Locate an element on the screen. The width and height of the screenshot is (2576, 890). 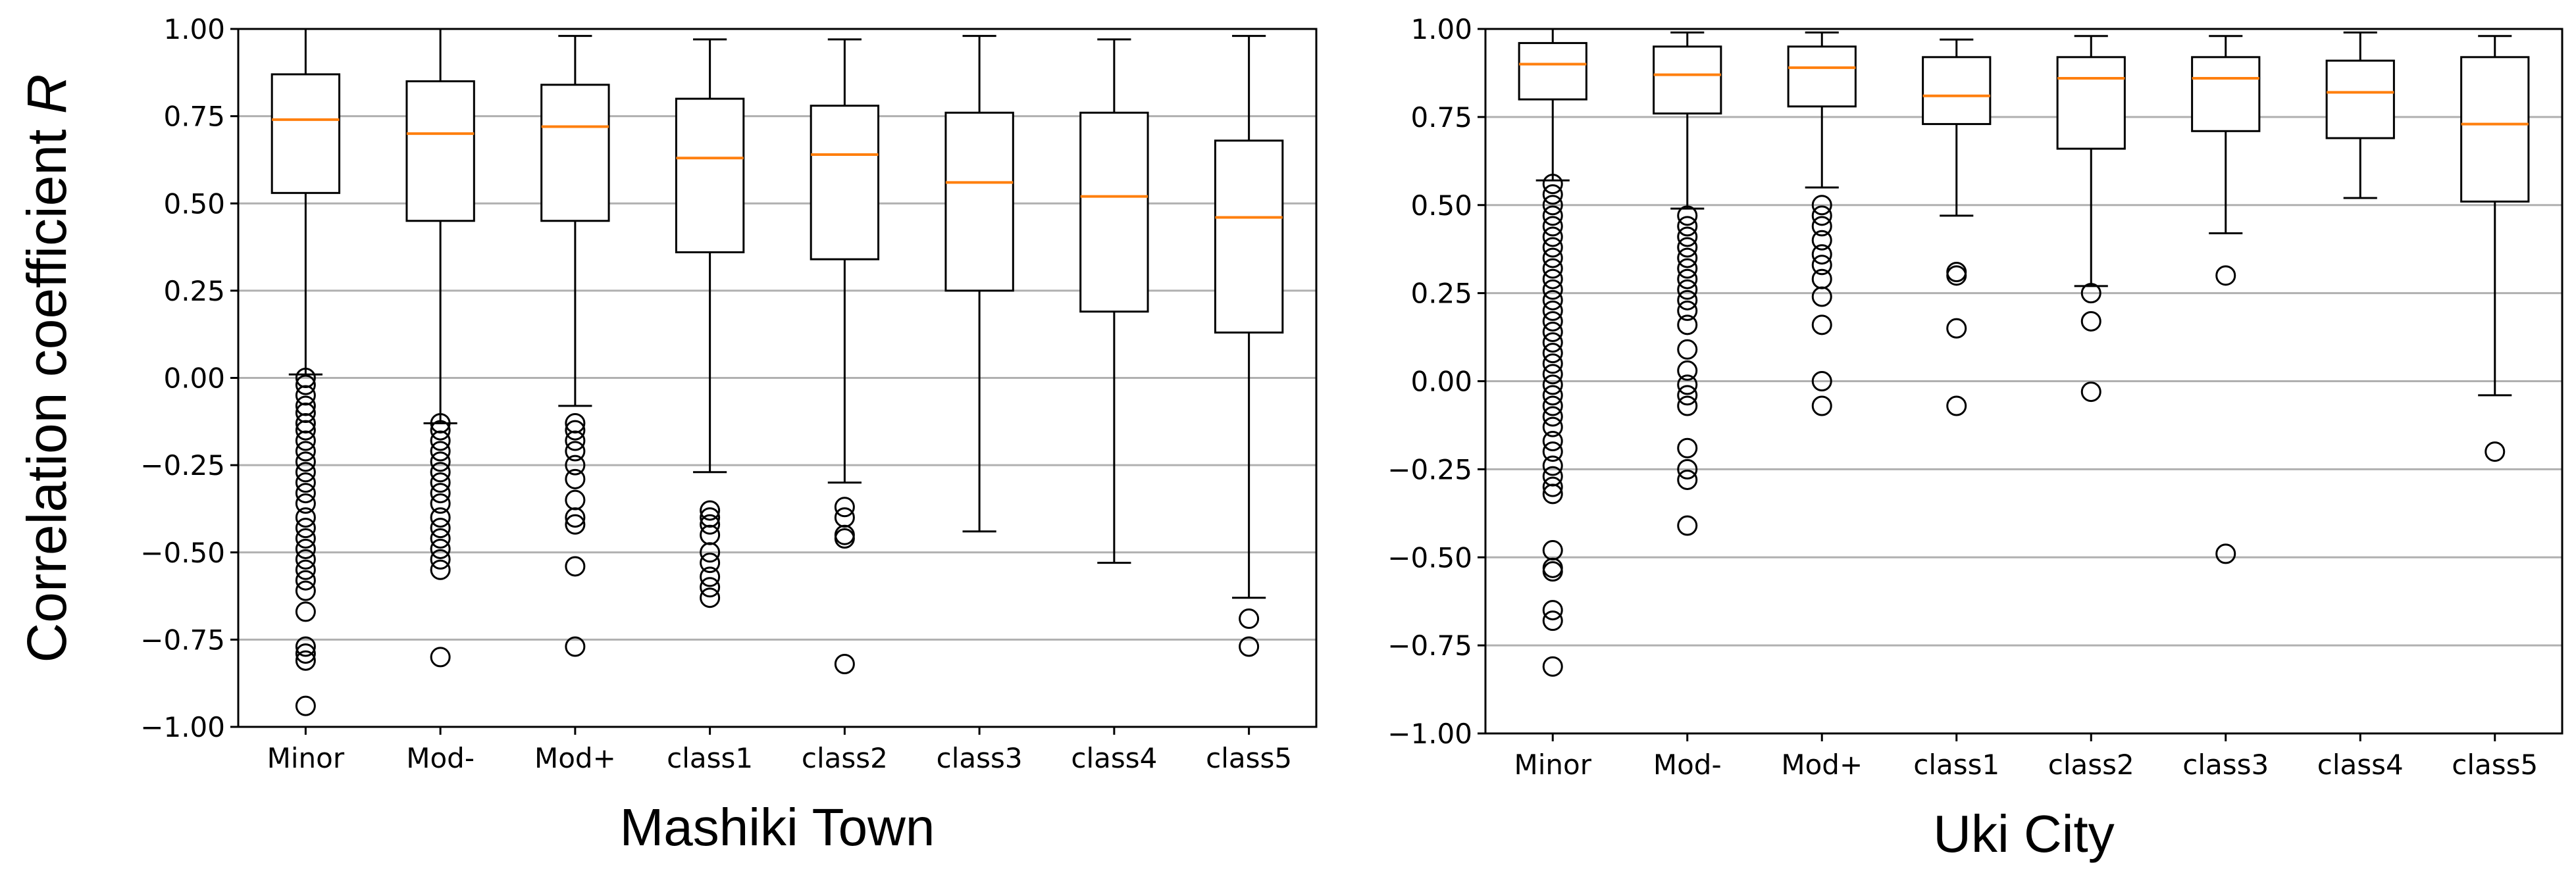
y-tick-label: 0.50 is located at coordinates (1441, 206).